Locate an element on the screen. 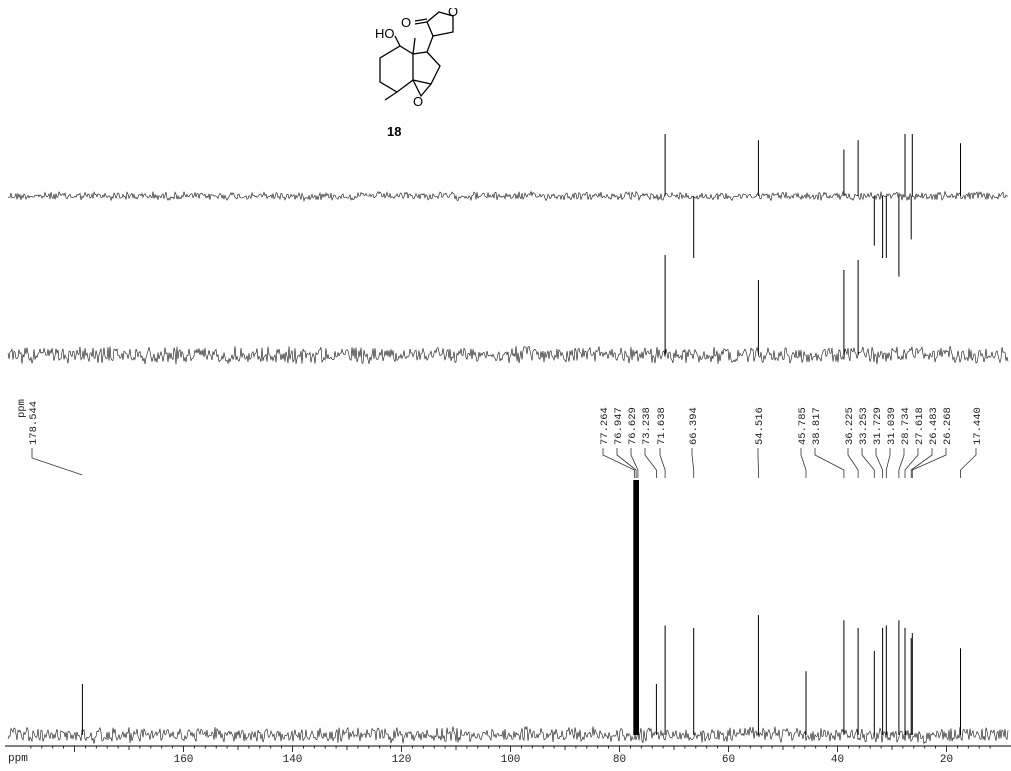  tick-label-80: 80 is located at coordinates (619, 760).